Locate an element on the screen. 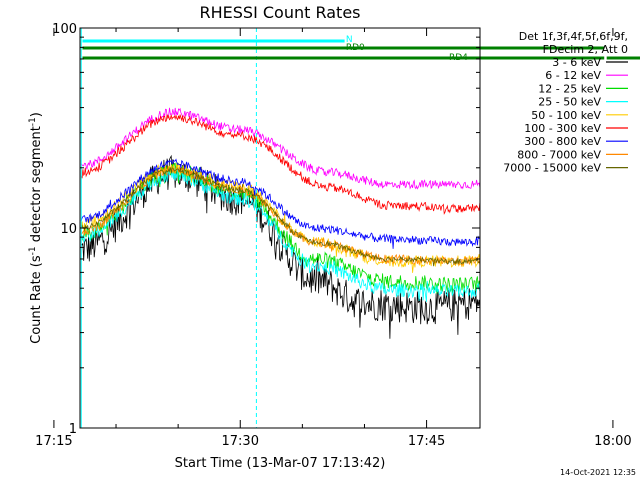  timestamp: 14-Oct-2021 12:35 is located at coordinates (598, 472).